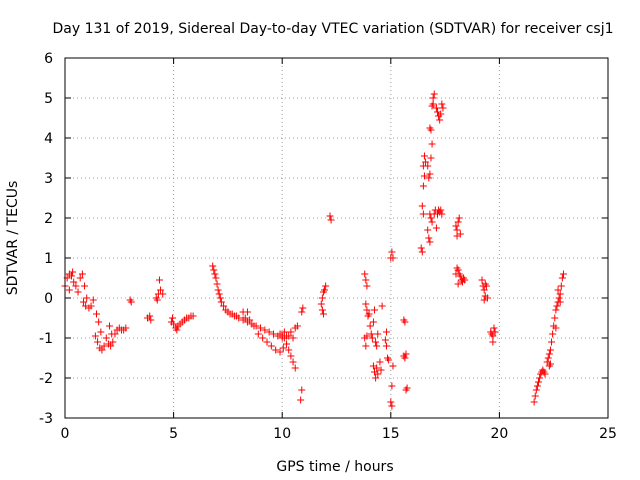 This screenshot has height=480, width=640. Describe the element at coordinates (499, 434) in the screenshot. I see `x-tick-label: 20` at that location.